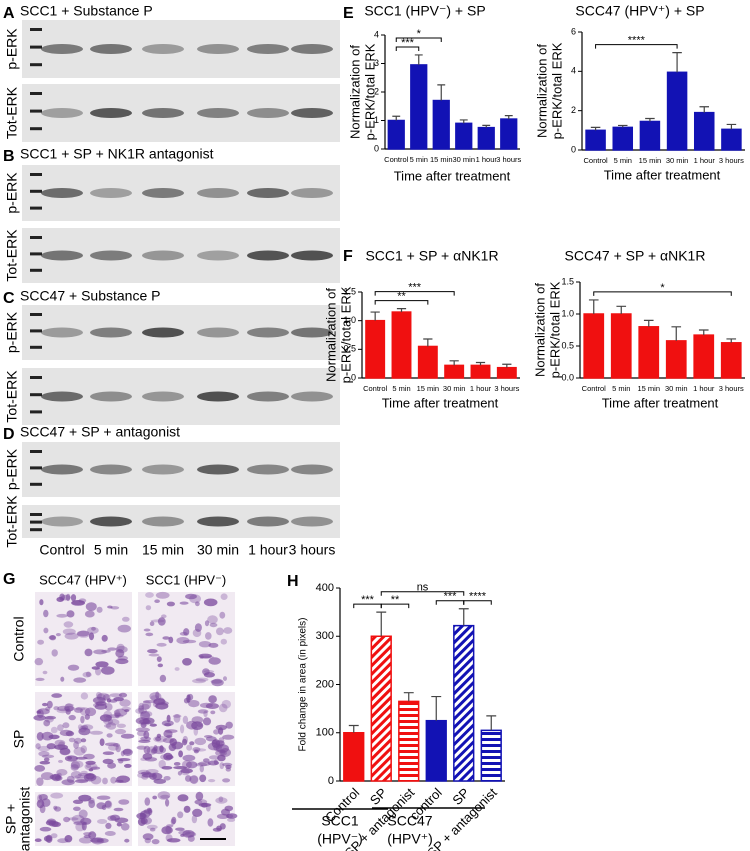  I want to click on row-label: Control, so click(19, 638).